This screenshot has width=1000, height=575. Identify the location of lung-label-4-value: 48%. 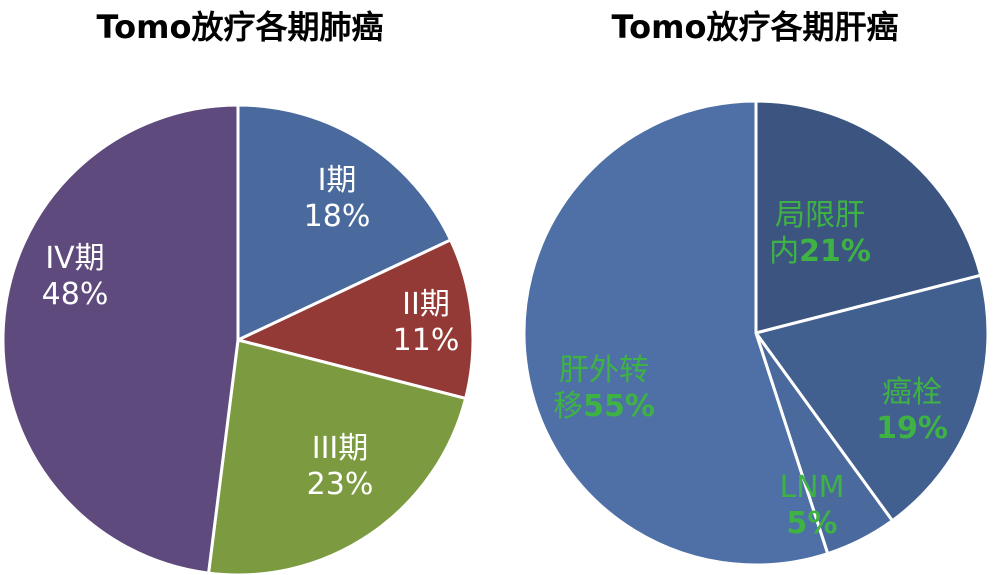
(75, 294).